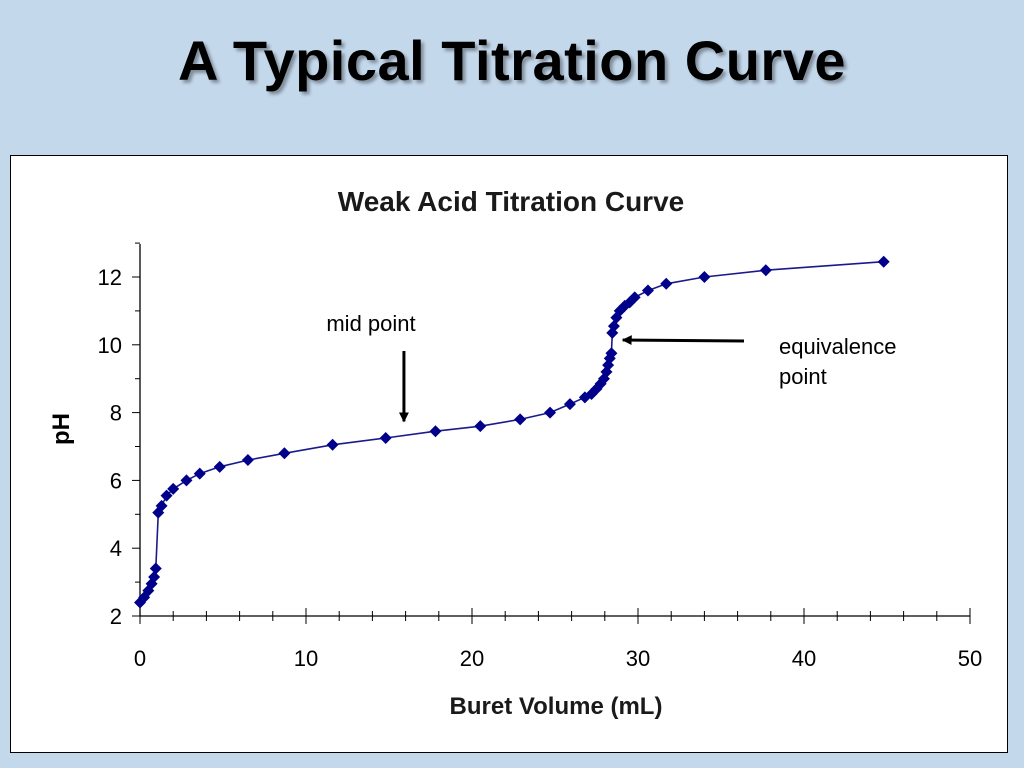 This screenshot has width=1024, height=768. Describe the element at coordinates (804, 658) in the screenshot. I see `x-tick-label: 40` at that location.